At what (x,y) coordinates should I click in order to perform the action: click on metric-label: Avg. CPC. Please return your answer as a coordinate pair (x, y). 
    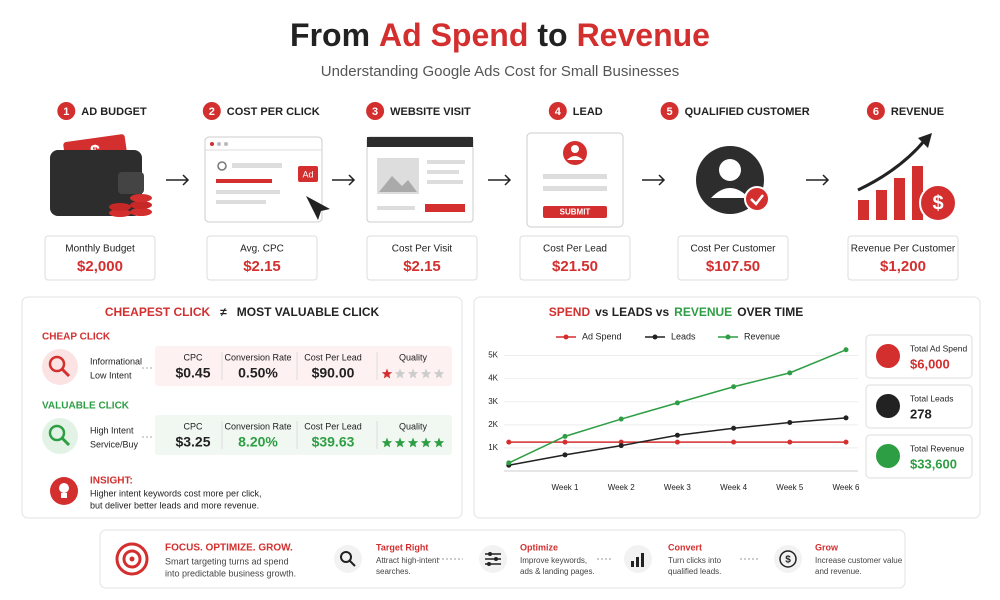
    Looking at the image, I should click on (262, 249).